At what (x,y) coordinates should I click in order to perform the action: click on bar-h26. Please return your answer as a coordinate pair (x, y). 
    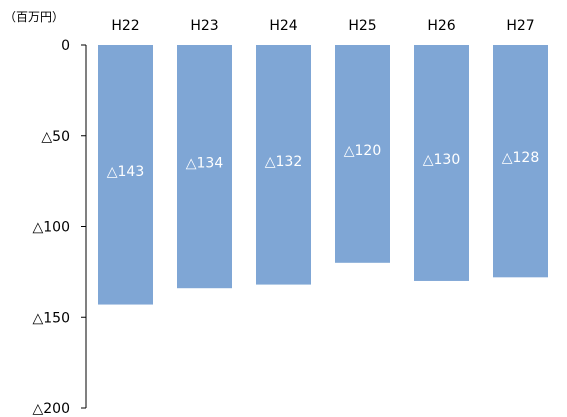
    Looking at the image, I should click on (441, 163).